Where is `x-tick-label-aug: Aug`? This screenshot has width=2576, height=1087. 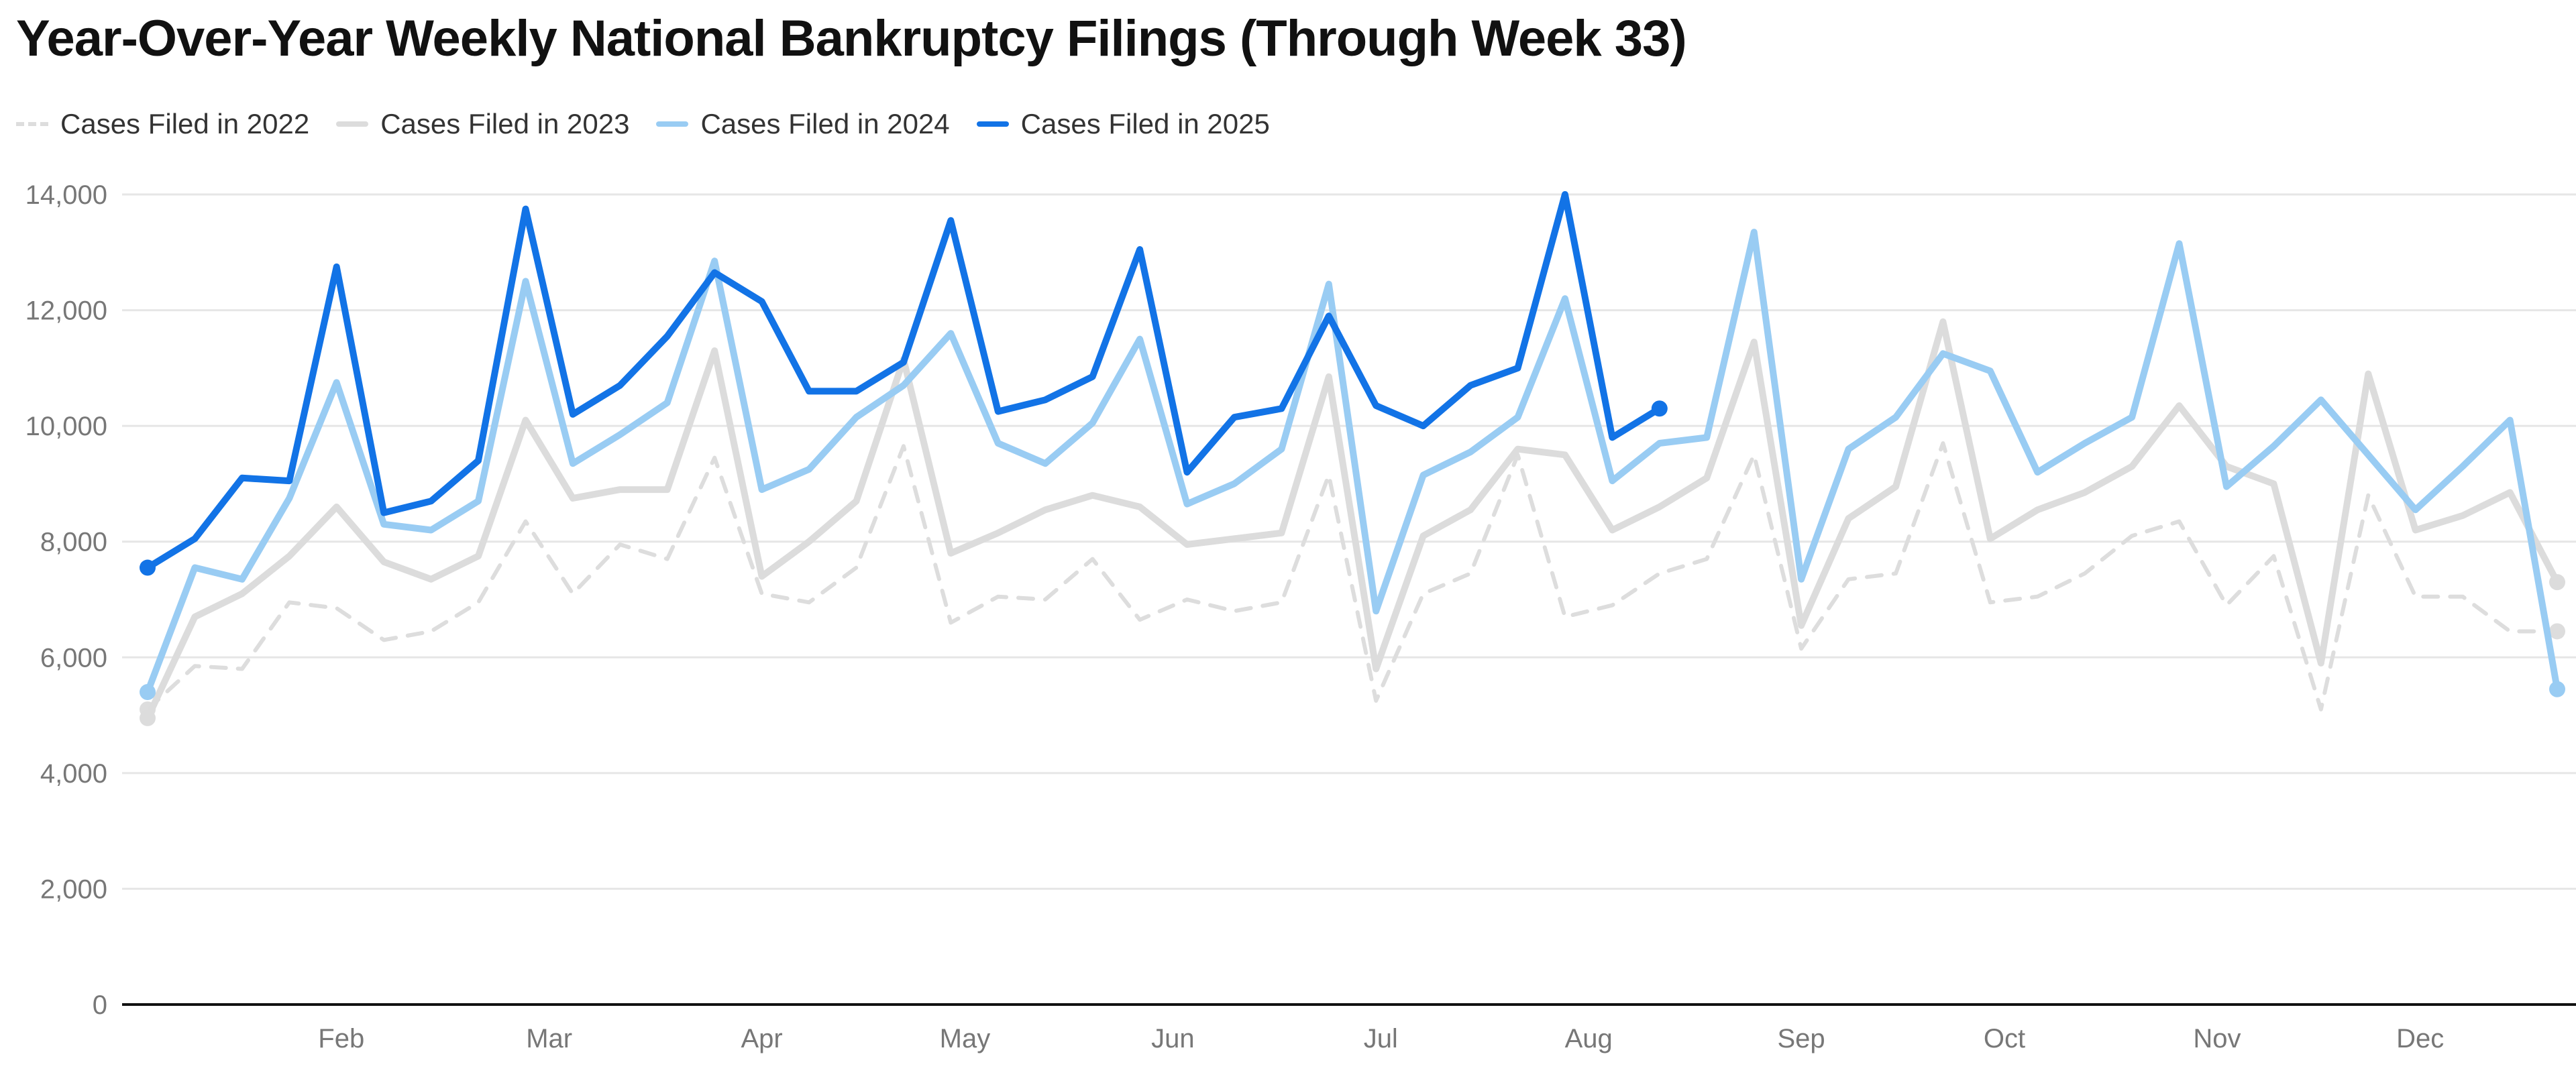
x-tick-label-aug: Aug is located at coordinates (1589, 1038).